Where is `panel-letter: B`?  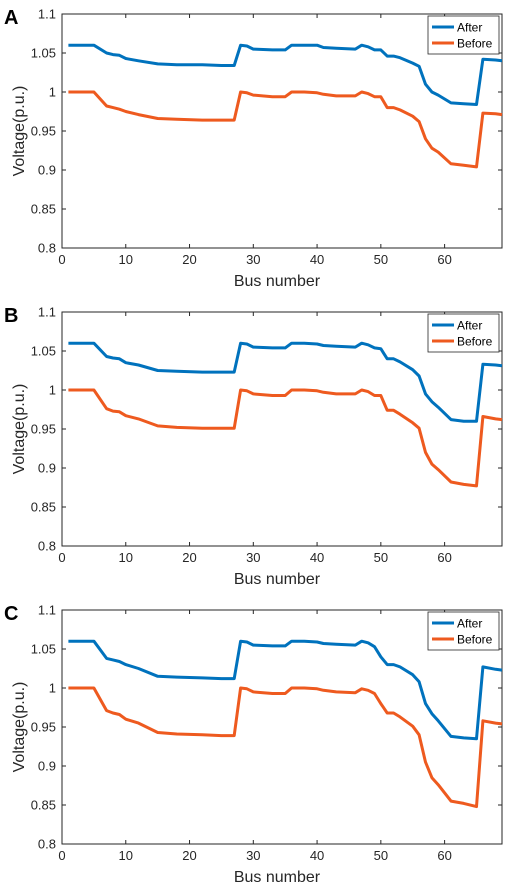 panel-letter: B is located at coordinates (11, 316).